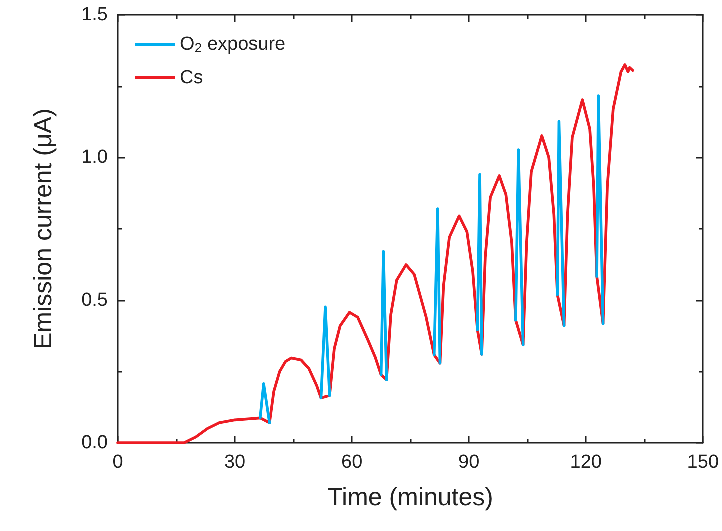 The image size is (722, 531). I want to click on legend-label: O2 exposure, so click(233, 45).